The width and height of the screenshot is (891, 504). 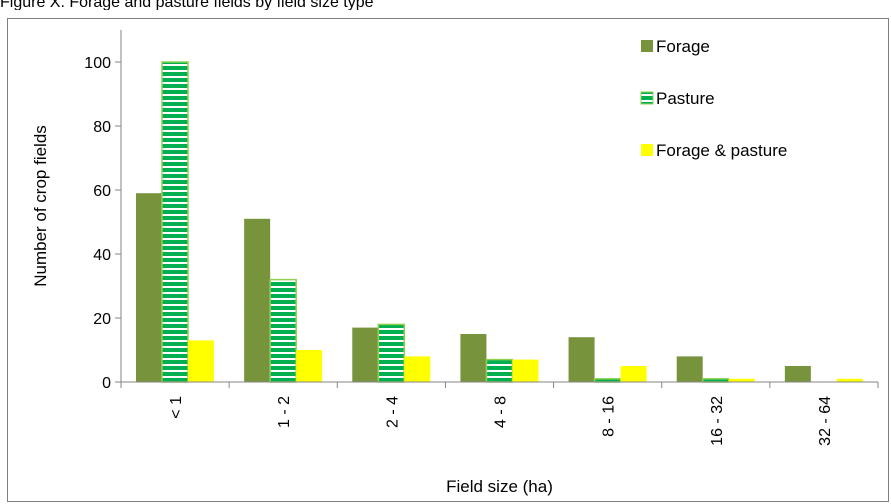 What do you see at coordinates (501, 412) in the screenshot?
I see `x-tick-label-3: 4 - 8` at bounding box center [501, 412].